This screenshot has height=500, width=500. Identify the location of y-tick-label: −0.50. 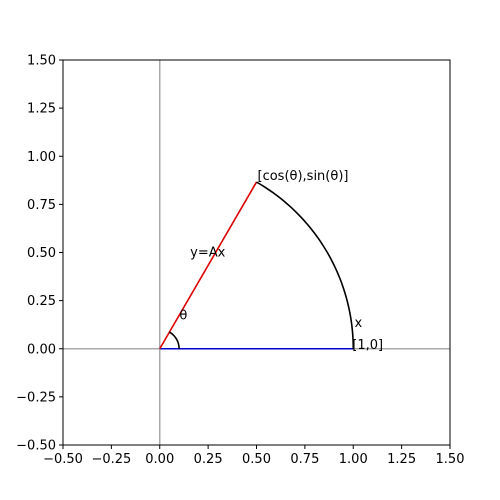
(36, 446).